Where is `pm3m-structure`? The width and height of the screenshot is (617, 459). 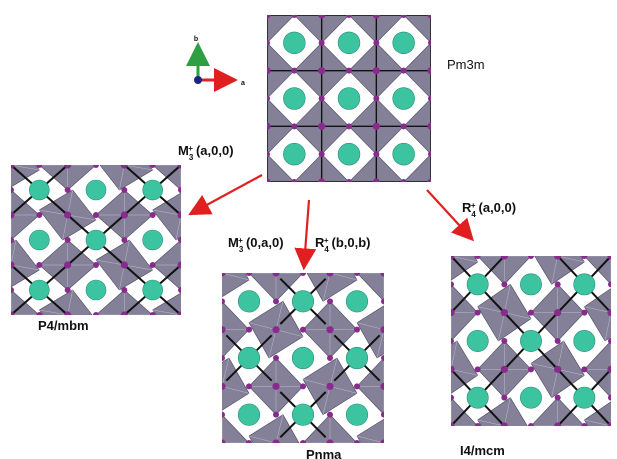 pm3m-structure is located at coordinates (349, 98).